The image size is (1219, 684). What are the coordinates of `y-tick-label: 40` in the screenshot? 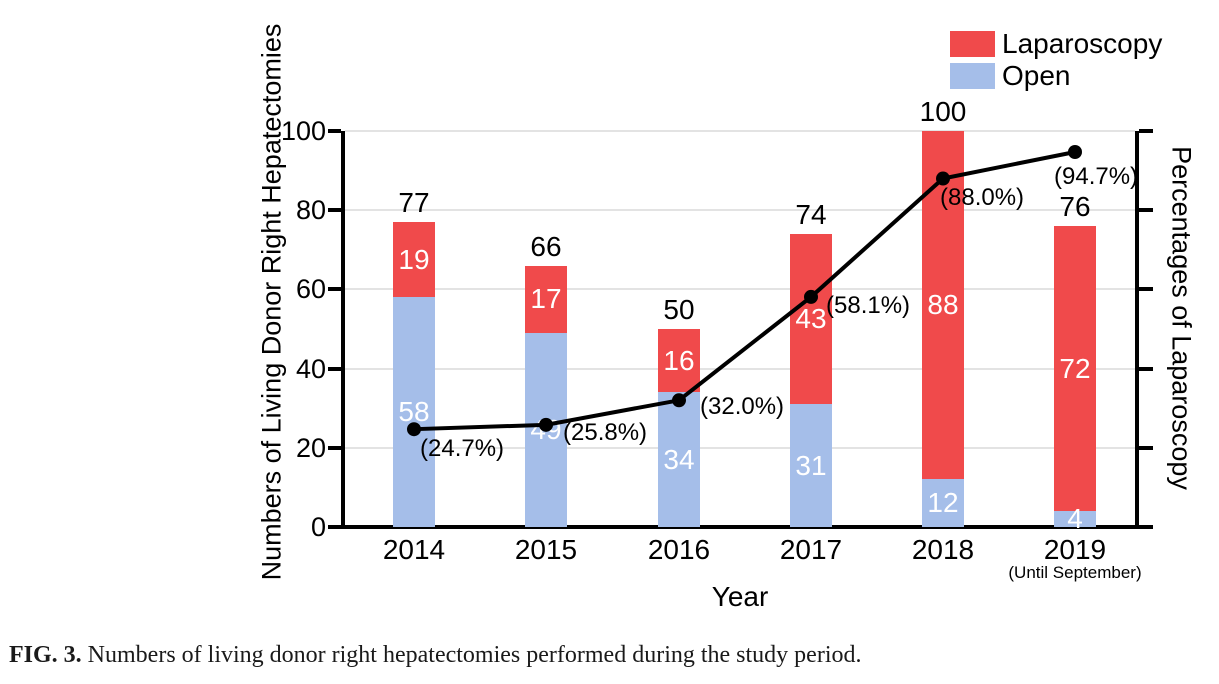 It's located at (310, 368).